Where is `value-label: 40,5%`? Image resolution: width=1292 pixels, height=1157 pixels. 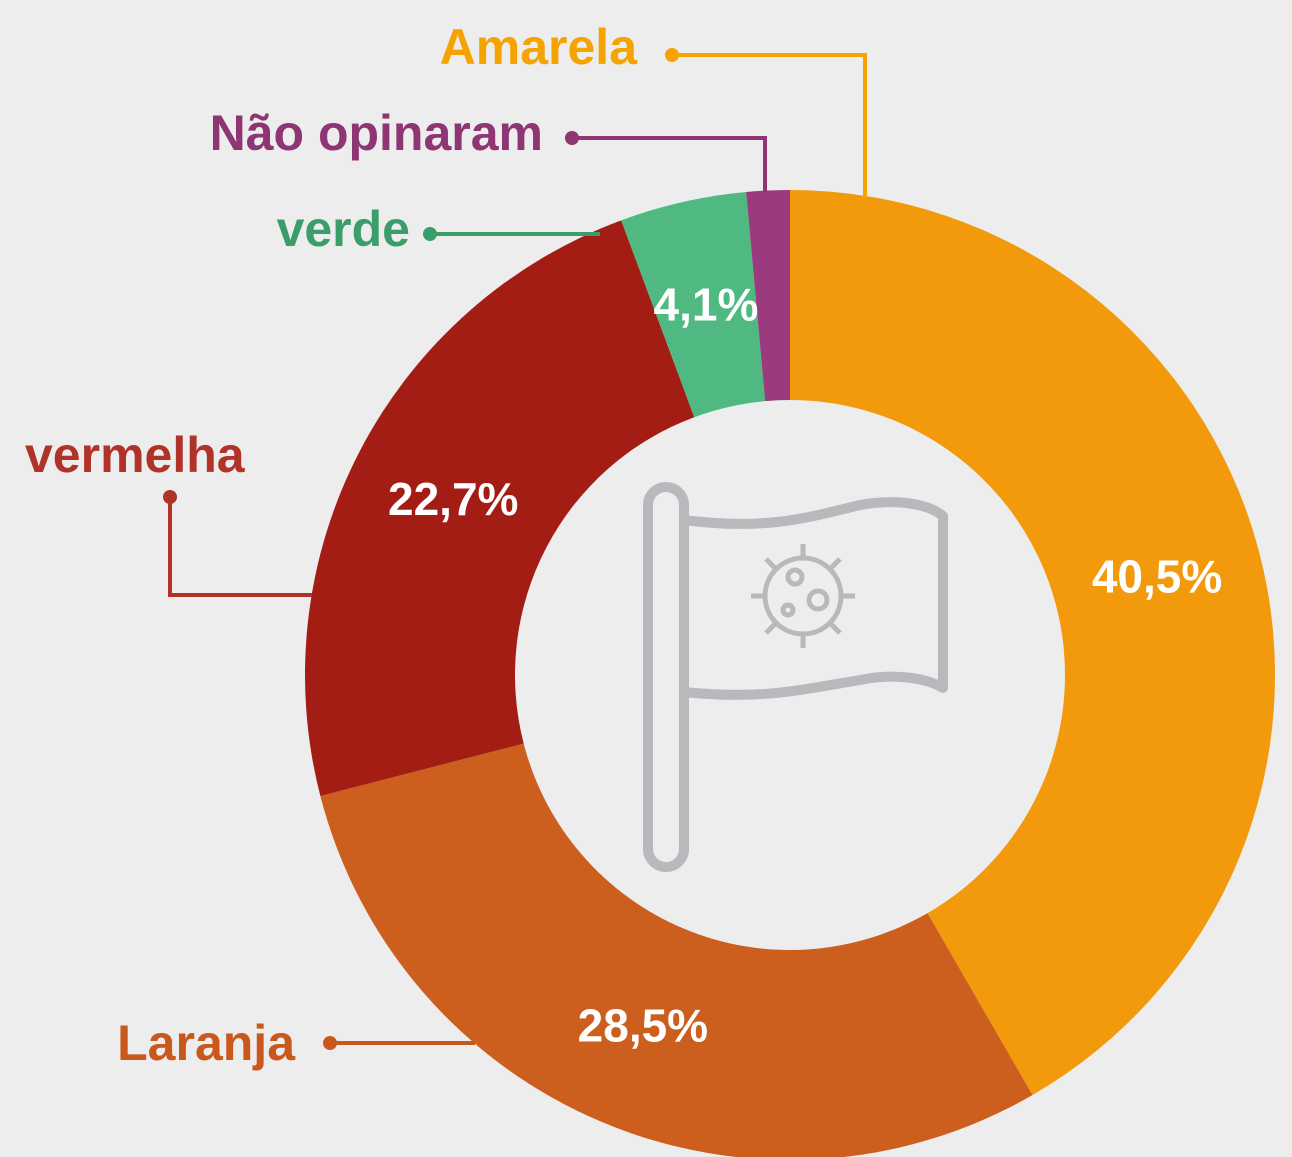 value-label: 40,5% is located at coordinates (1157, 577).